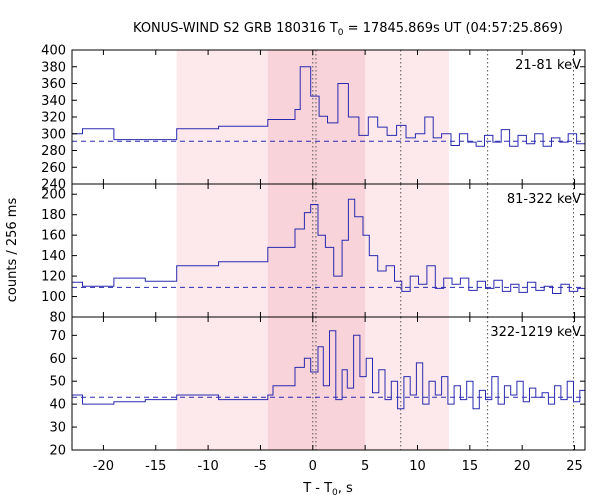 The height and width of the screenshot is (500, 600). What do you see at coordinates (535, 332) in the screenshot?
I see `energy-band-label: 322-1219 keV` at bounding box center [535, 332].